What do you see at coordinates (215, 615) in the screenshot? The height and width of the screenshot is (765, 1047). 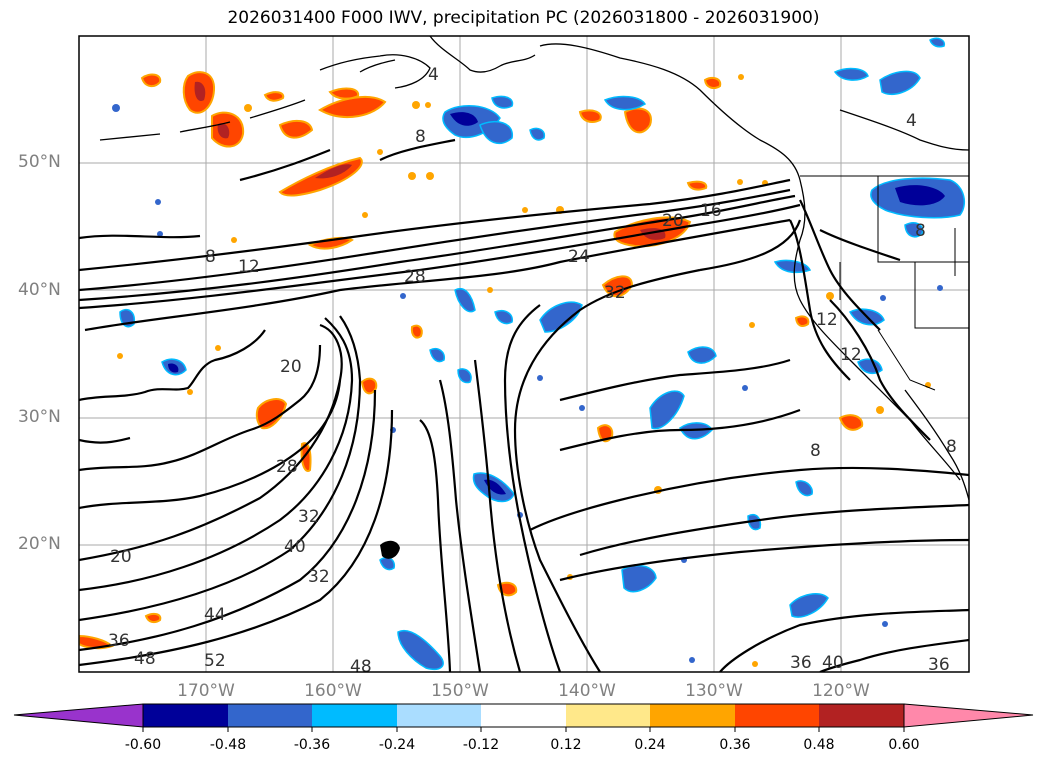 I see `contour-label: 44` at bounding box center [215, 615].